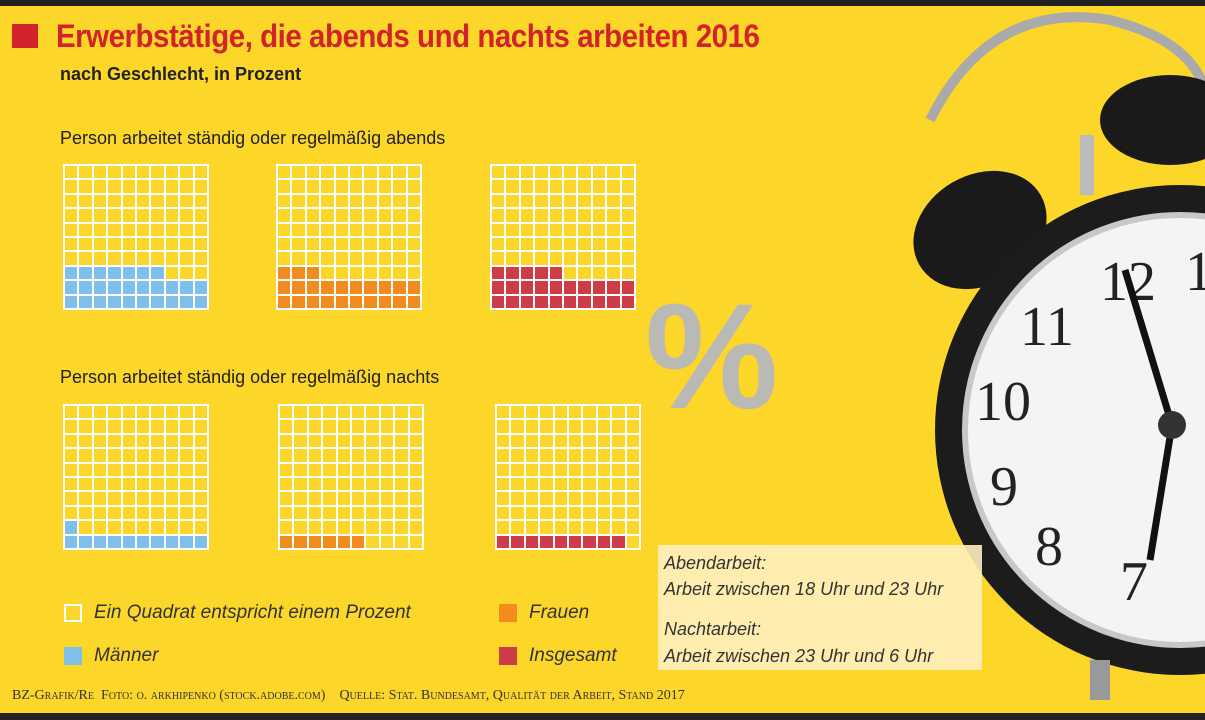 The image size is (1205, 720). Describe the element at coordinates (1065, 67) in the screenshot. I see `clock-handle` at that location.